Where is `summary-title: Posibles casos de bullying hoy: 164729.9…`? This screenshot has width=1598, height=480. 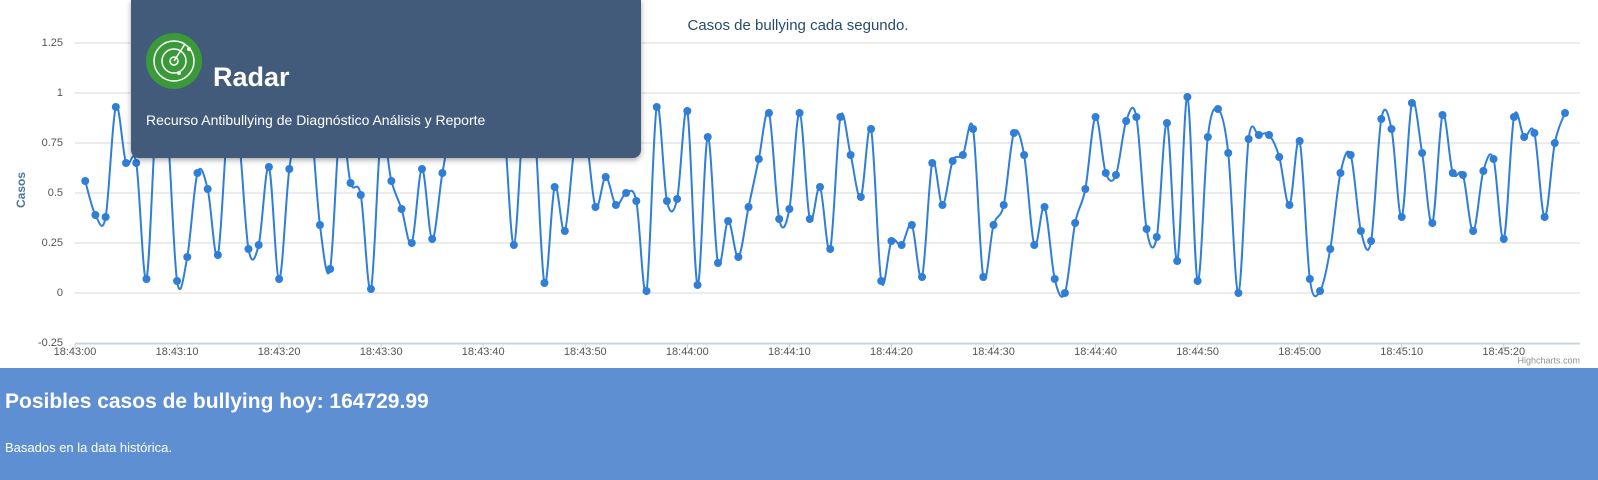
summary-title: Posibles casos de bullying hoy: 164729.9… is located at coordinates (217, 401).